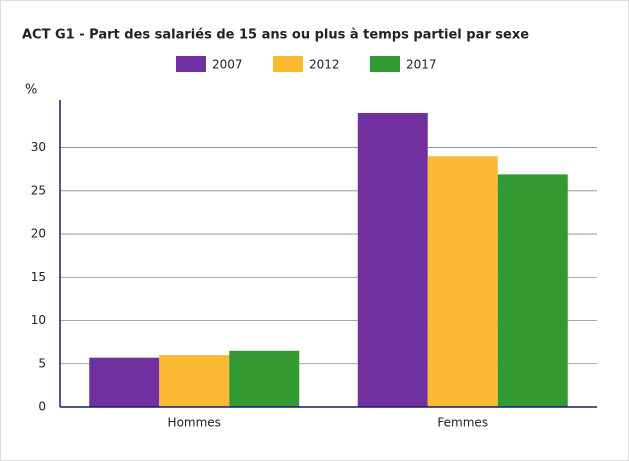  I want to click on x-tick-label: Hommes, so click(194, 423).